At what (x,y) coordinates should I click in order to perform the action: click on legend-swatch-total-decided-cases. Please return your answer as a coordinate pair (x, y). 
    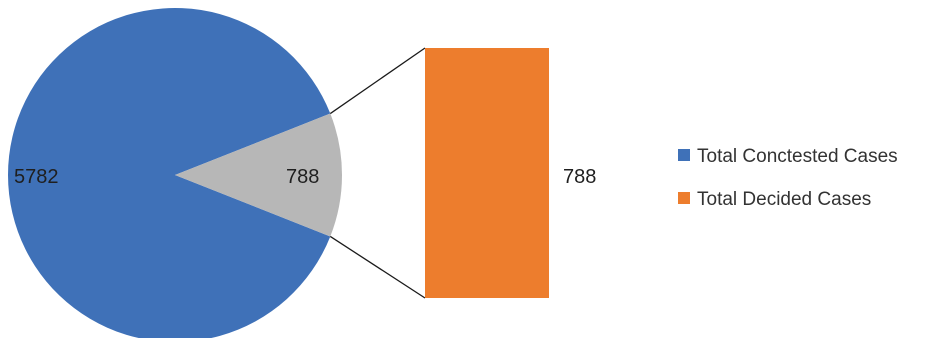
    Looking at the image, I should click on (684, 198).